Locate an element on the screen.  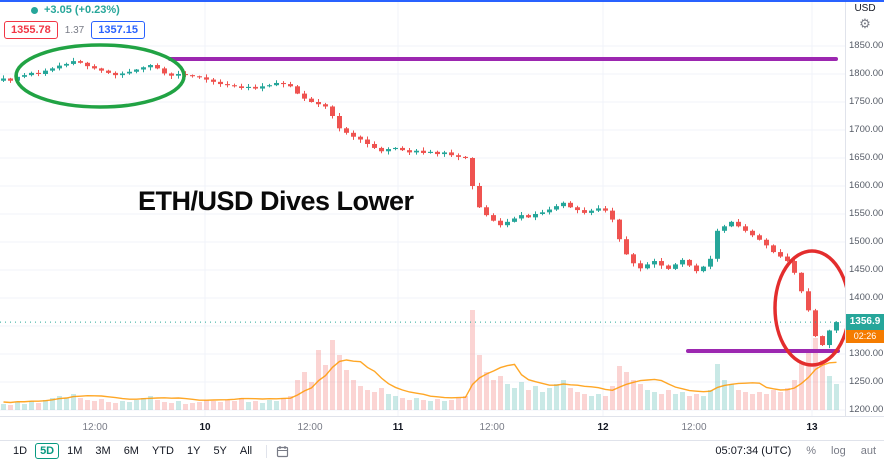
range-button-5d: 5D is located at coordinates (47, 451).